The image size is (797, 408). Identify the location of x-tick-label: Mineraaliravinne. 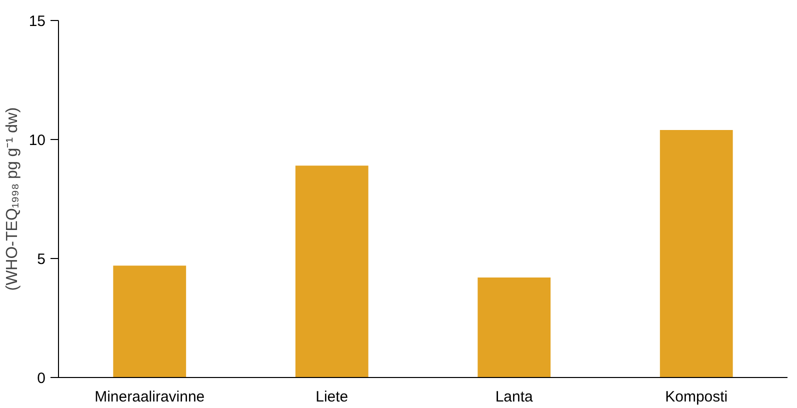
(149, 397).